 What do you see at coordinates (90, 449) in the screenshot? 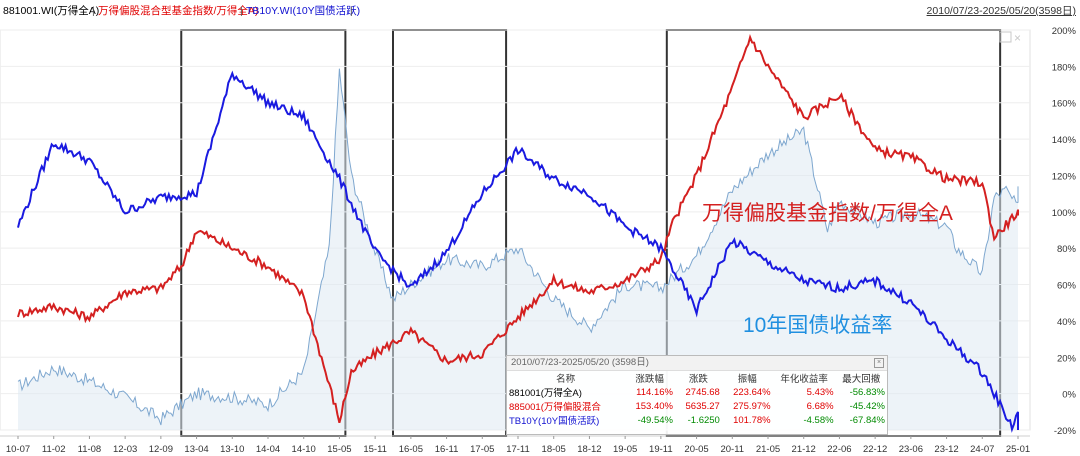
I see `x-tick-label: 11-08` at bounding box center [90, 449].